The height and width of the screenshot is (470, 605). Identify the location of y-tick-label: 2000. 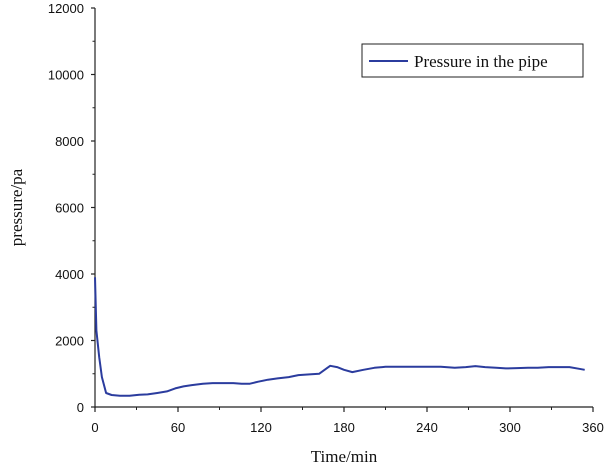
(69, 341).